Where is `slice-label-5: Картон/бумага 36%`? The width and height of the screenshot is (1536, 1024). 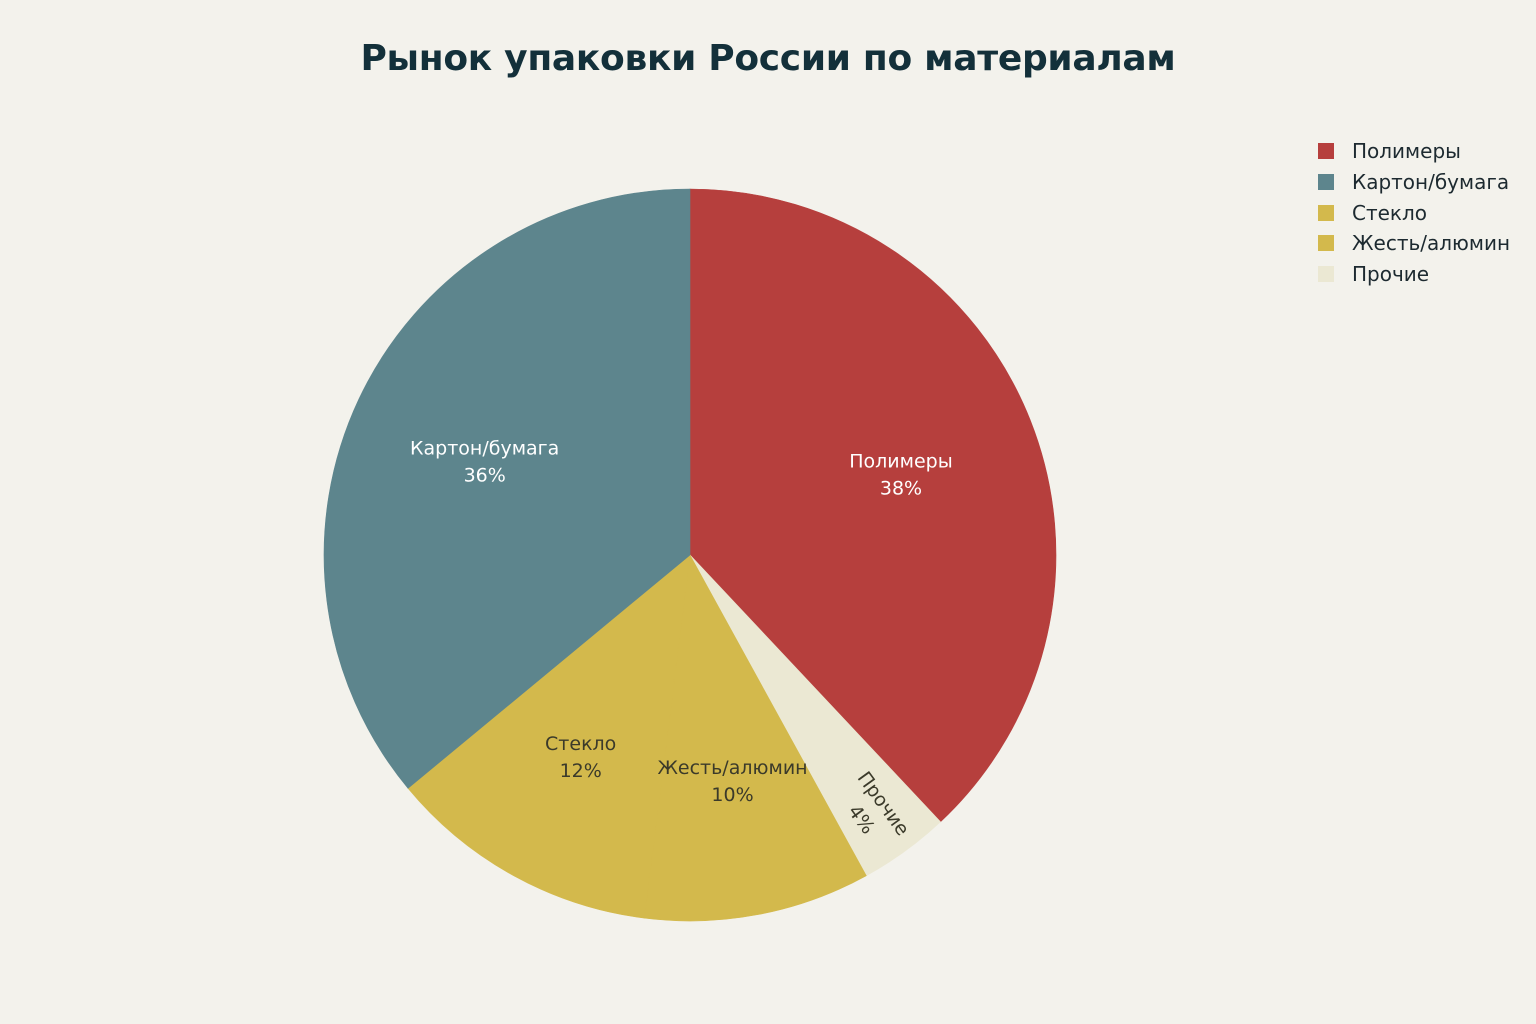
slice-label-5: Картон/бумага 36% is located at coordinates (484, 461).